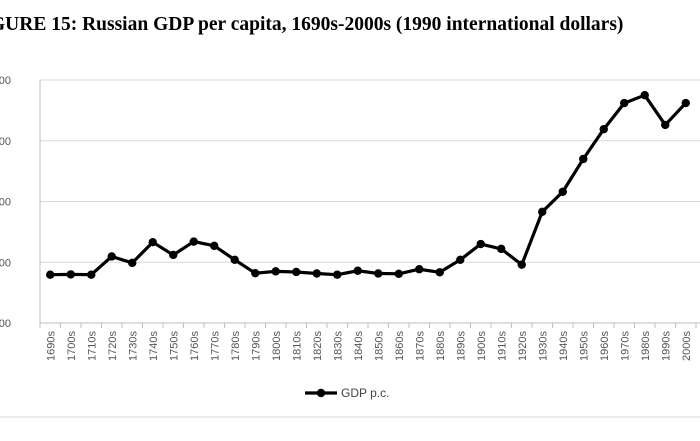  Describe the element at coordinates (195, 346) in the screenshot. I see `x-tick-label: 1760s` at that location.